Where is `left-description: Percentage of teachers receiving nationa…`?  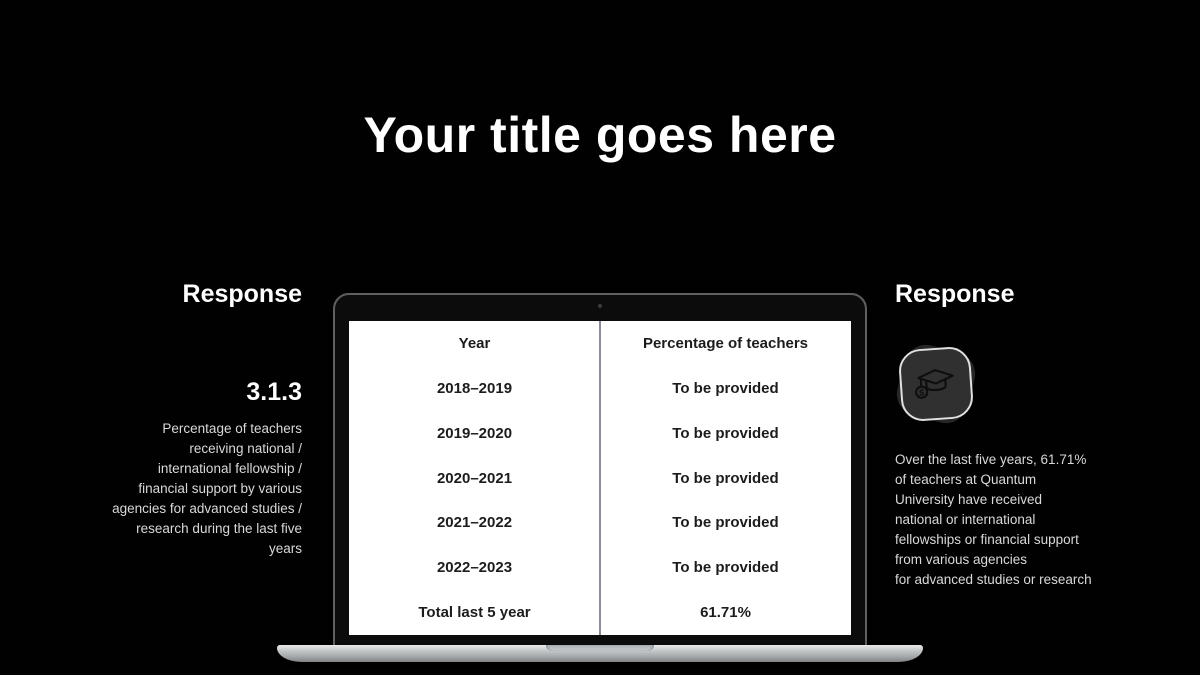
left-description: Percentage of teachers receiving nationa… is located at coordinates (207, 488).